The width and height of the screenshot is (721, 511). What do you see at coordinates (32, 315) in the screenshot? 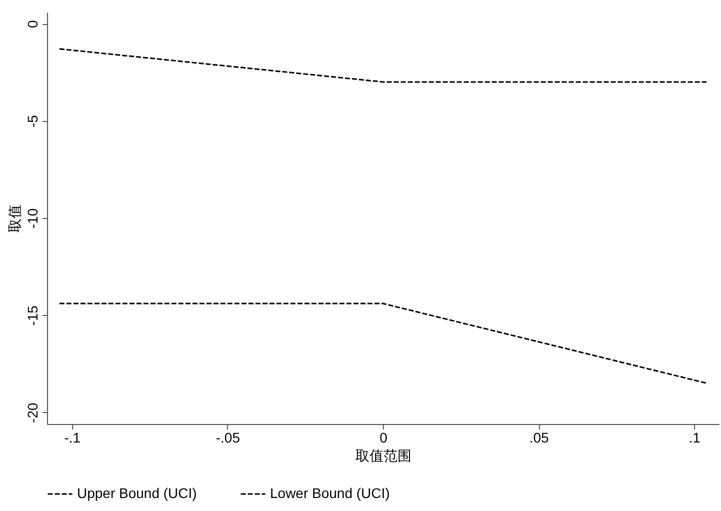
I see `y-tick-label: -15` at bounding box center [32, 315].